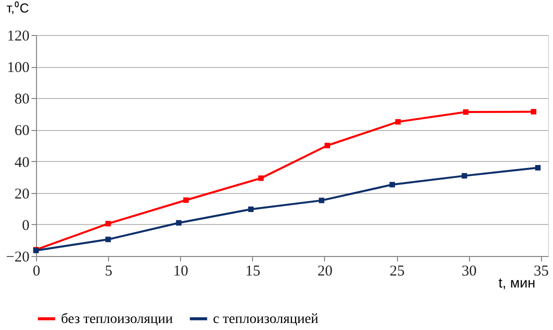  Describe the element at coordinates (469, 272) in the screenshot. I see `x-tick-label: 30` at that location.